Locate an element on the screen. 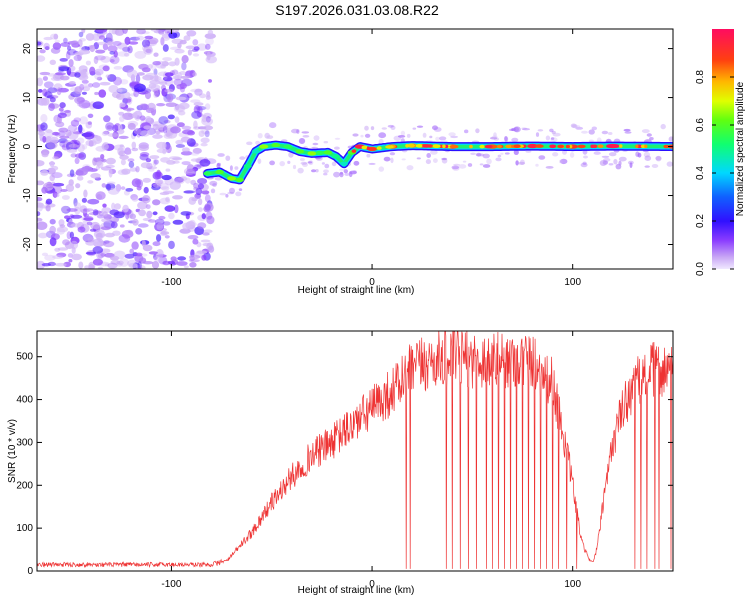 Image resolution: width=750 pixels, height=600 pixels. spectrogram-x-tick-label: 100 is located at coordinates (572, 282).